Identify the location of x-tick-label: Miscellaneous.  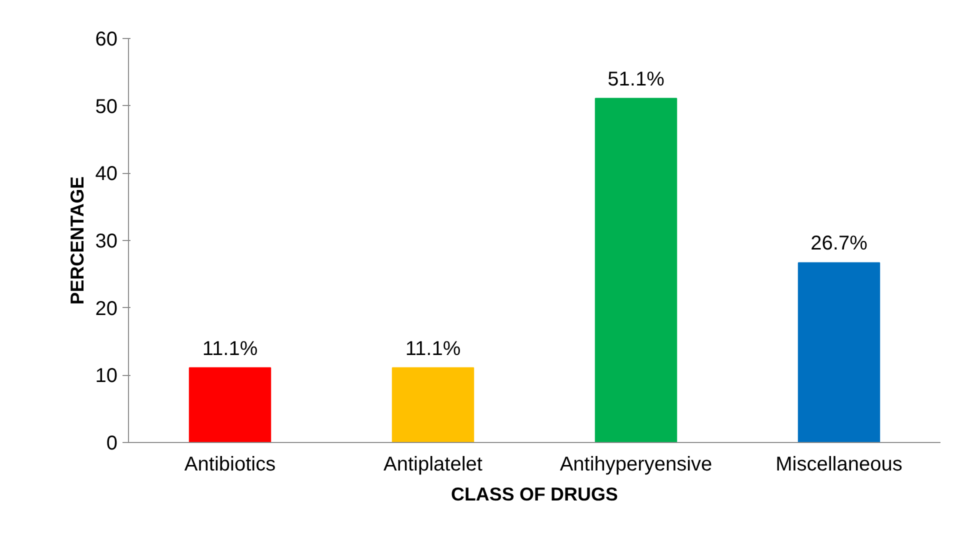
(839, 465).